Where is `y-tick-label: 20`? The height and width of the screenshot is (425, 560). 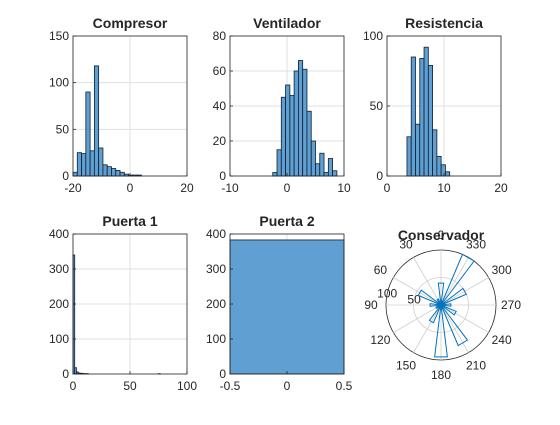
y-tick-label: 20 is located at coordinates (220, 141).